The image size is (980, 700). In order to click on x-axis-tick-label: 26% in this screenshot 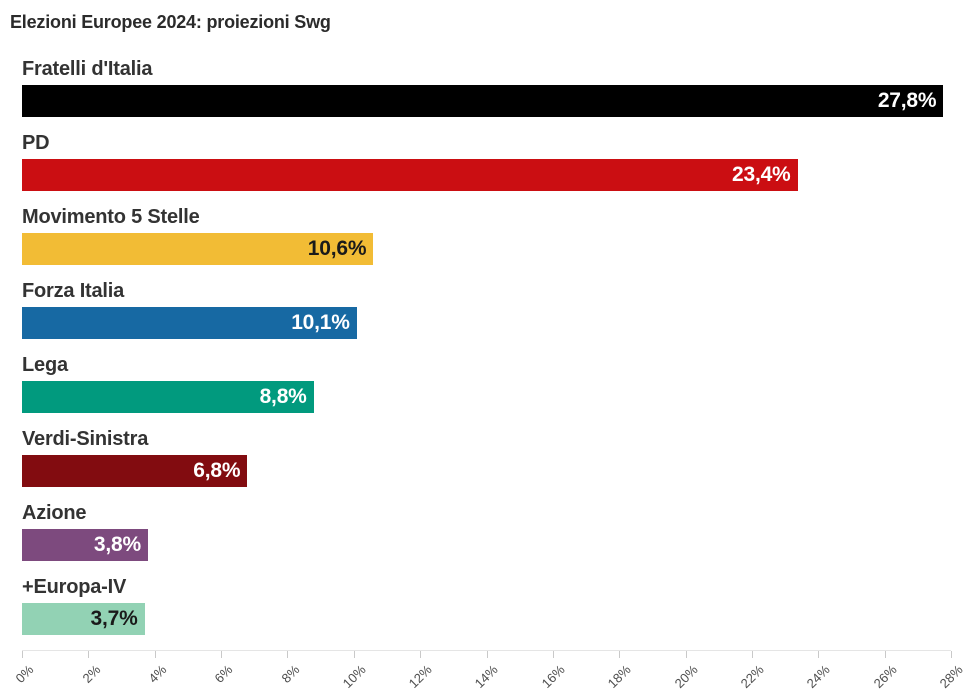, I will do `click(885, 677)`.